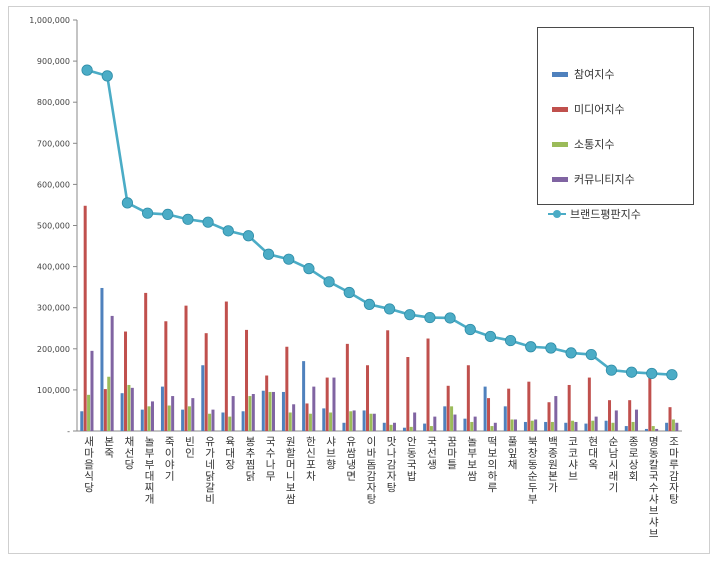  What do you see at coordinates (583, 74) in the screenshot?
I see `legend-item-participation: 참여지수` at bounding box center [583, 74].